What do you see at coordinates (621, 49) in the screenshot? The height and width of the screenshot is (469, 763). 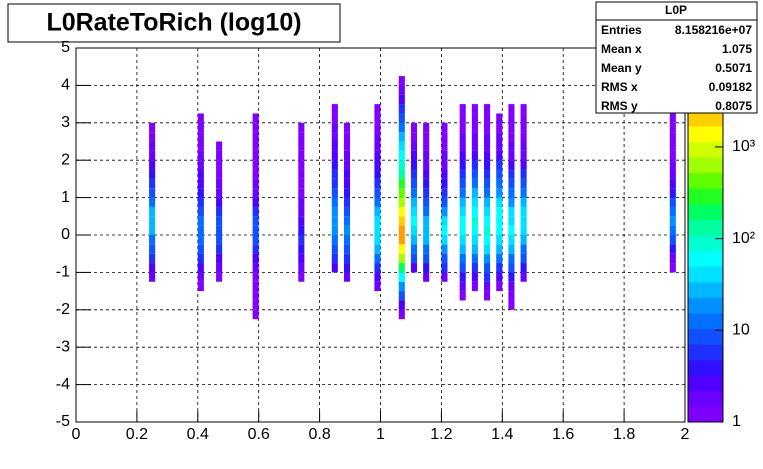 I see `stats-label: Mean x` at bounding box center [621, 49].